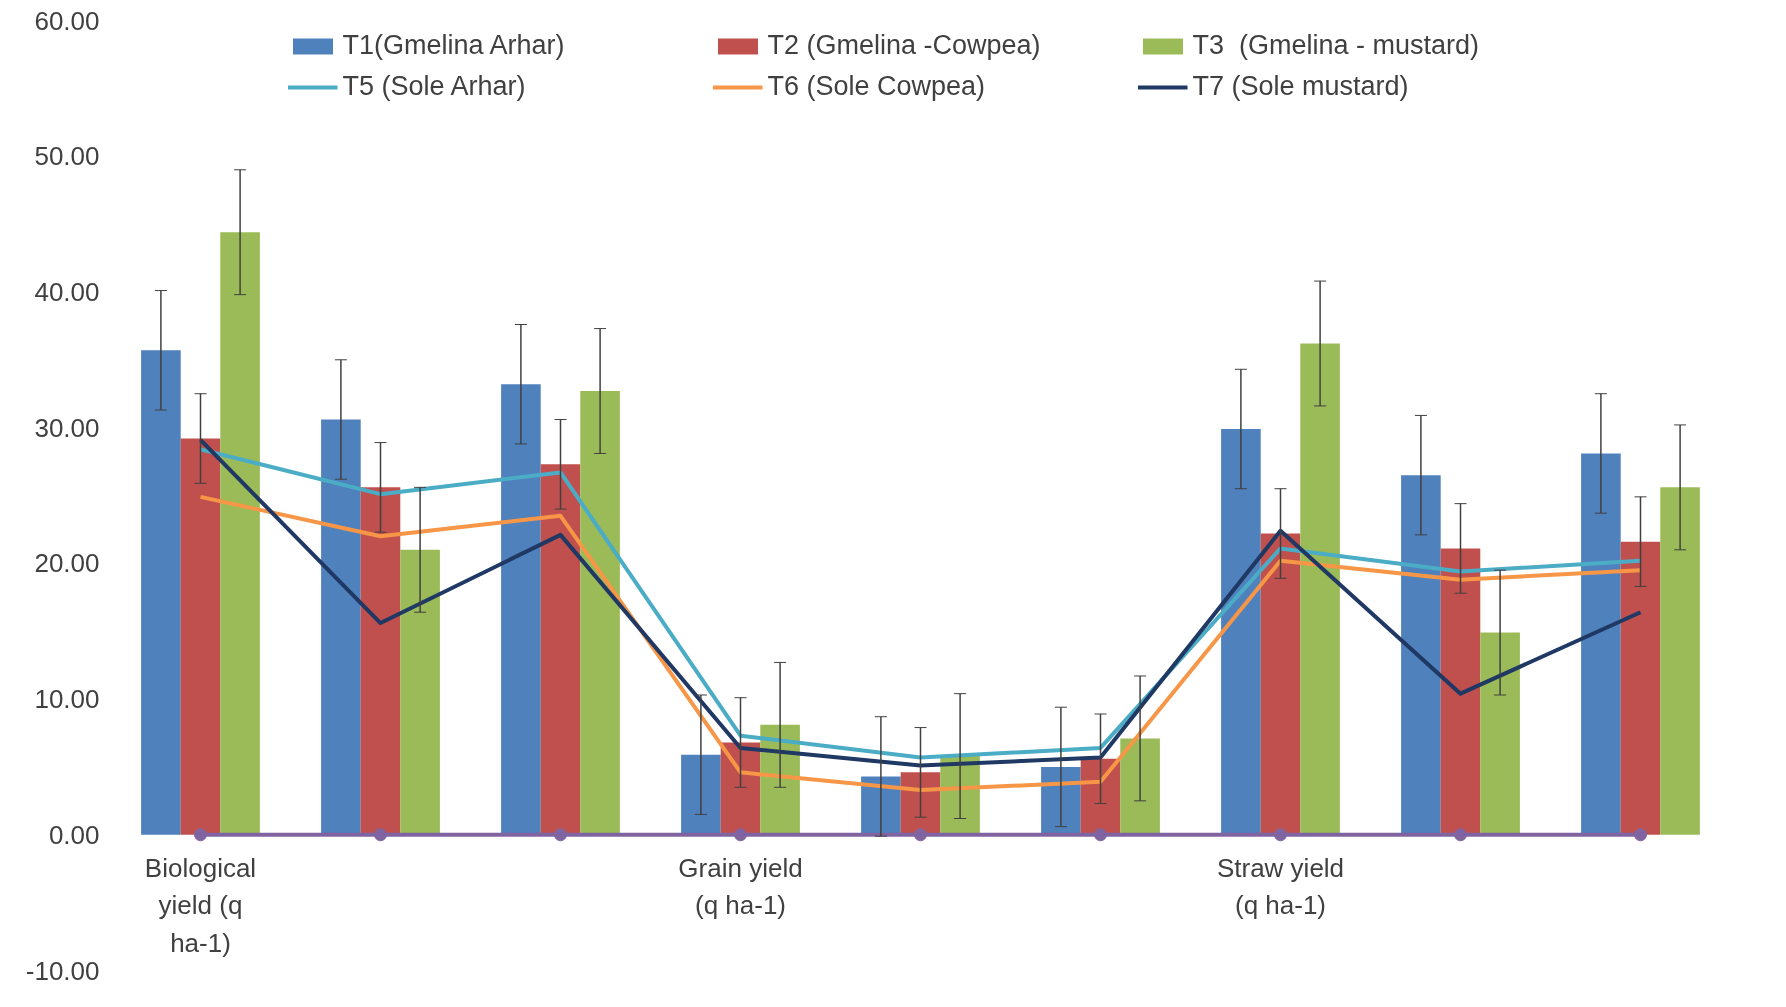  What do you see at coordinates (1336, 45) in the screenshot?
I see `legend-label: T3 (Gmelina - mustard)` at bounding box center [1336, 45].